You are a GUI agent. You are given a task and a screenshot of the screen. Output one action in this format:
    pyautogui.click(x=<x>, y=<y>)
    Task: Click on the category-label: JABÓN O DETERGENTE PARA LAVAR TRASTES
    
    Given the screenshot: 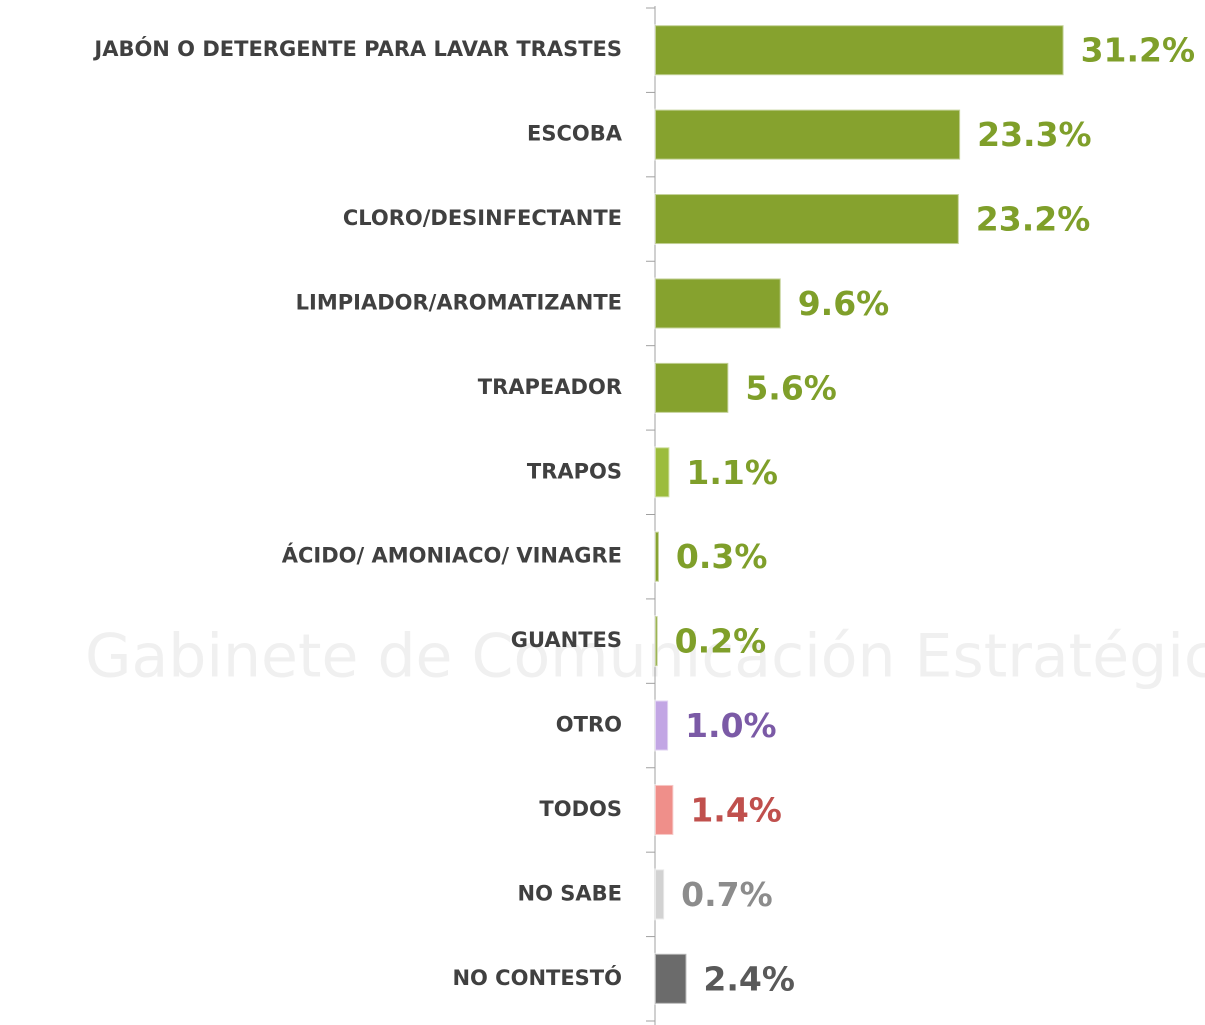 What is the action you would take?
    pyautogui.click(x=357, y=48)
    